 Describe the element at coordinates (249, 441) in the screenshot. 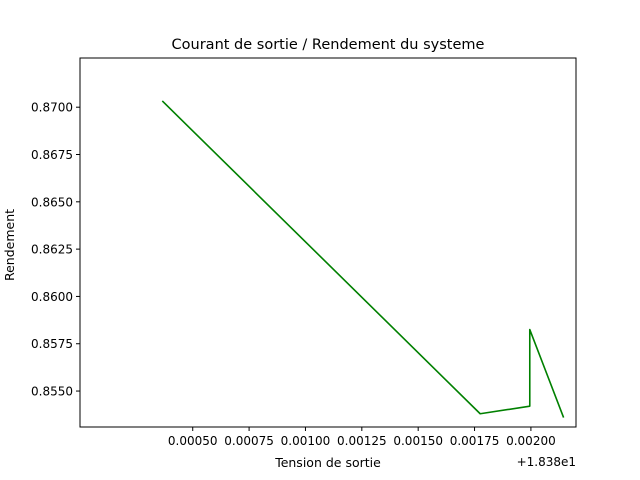

I see `x-tick-label: 0.00075` at that location.